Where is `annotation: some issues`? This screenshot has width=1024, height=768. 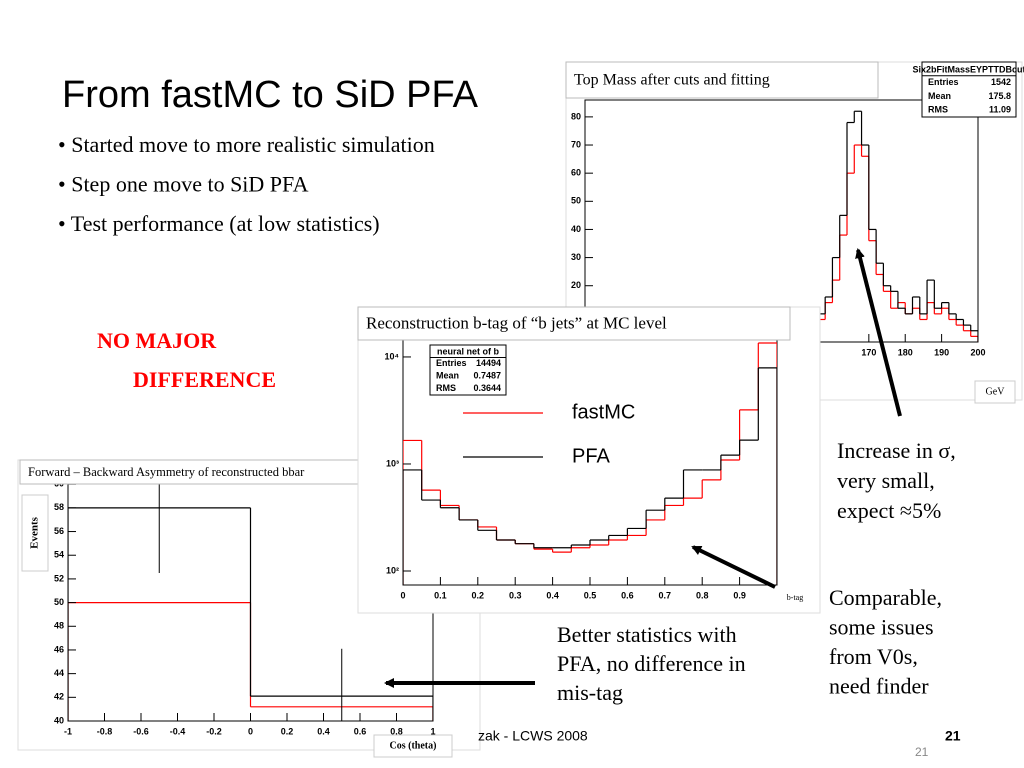
annotation: some issues is located at coordinates (881, 627).